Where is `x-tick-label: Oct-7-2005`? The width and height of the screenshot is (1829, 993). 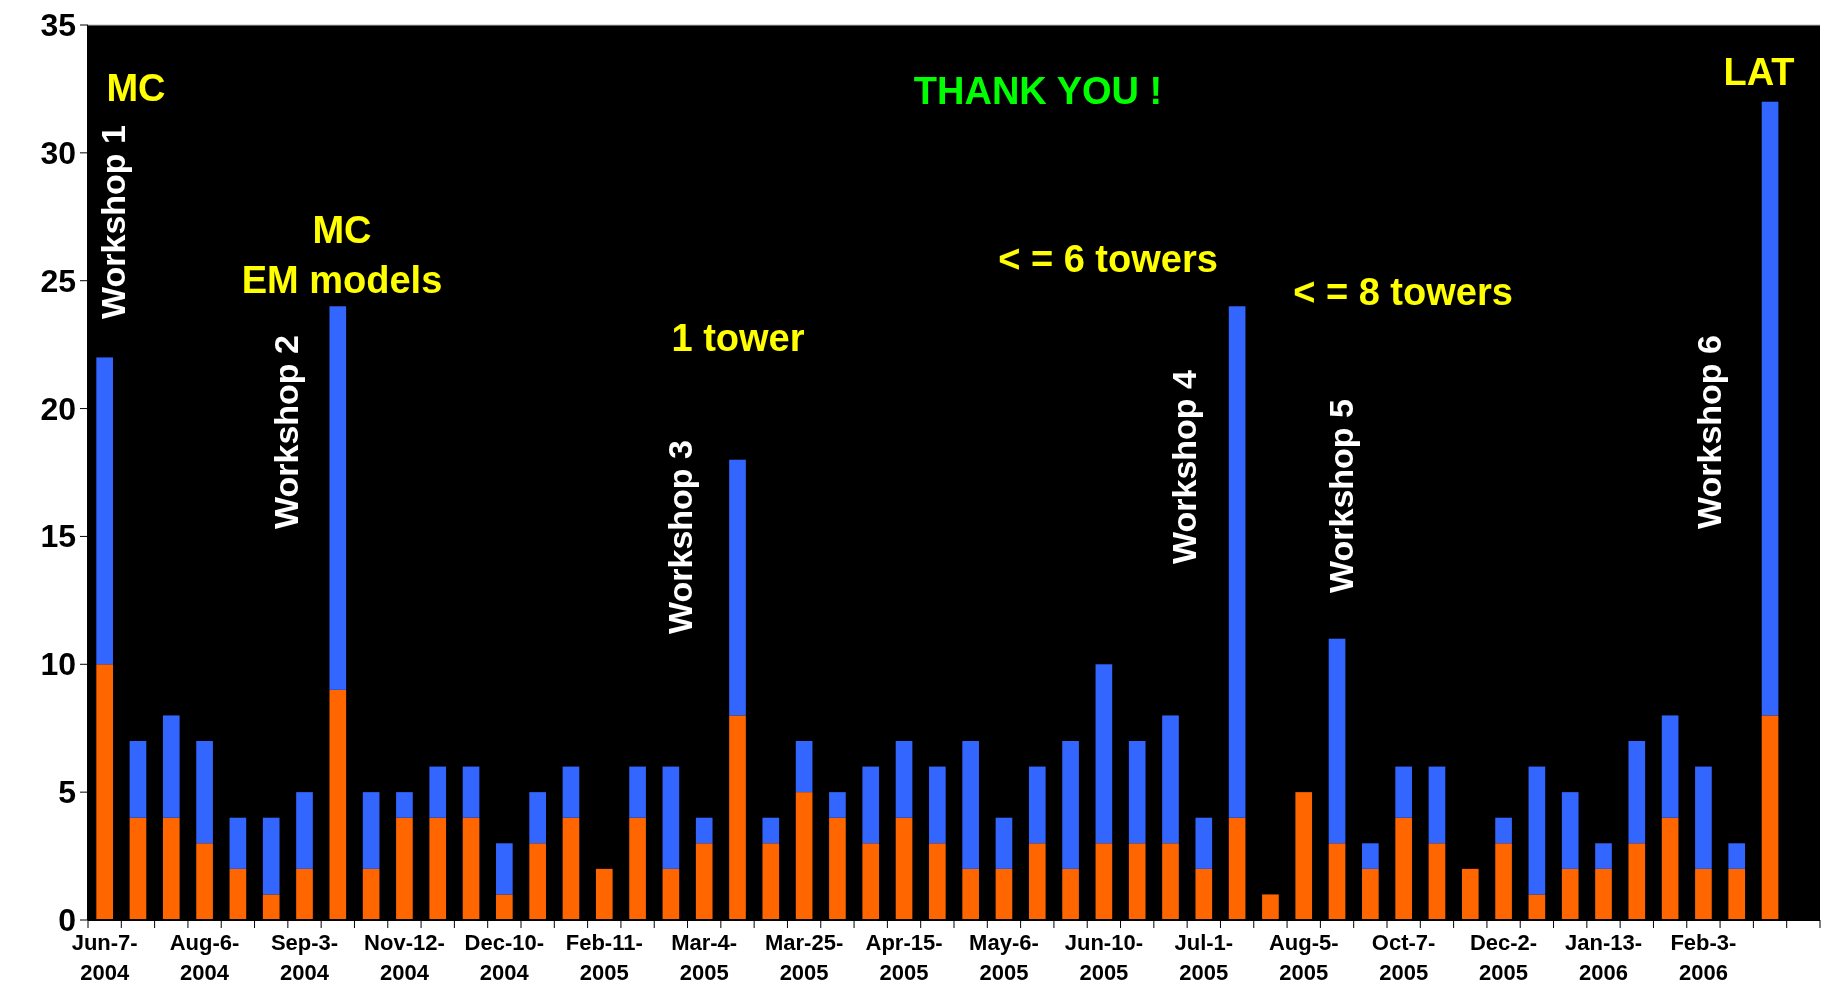
x-tick-label: Oct-7-2005 is located at coordinates (1403, 957).